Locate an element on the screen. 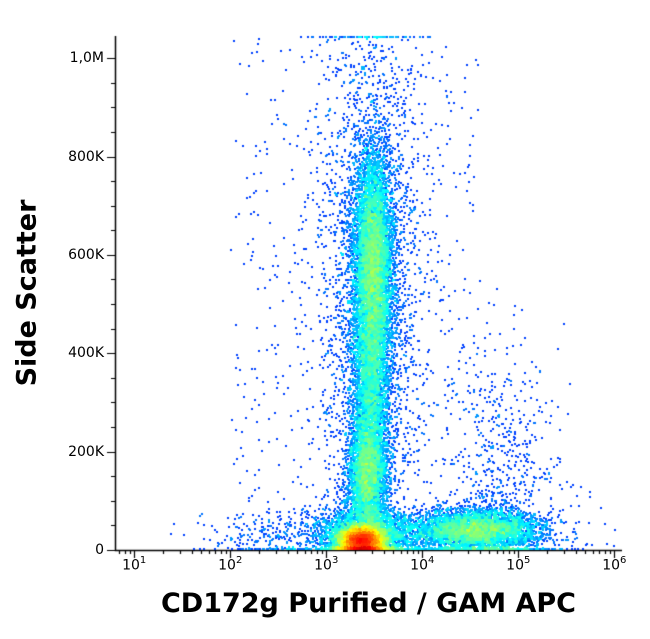 This screenshot has height=639, width=650. x-tick-label: 10⁴ is located at coordinates (422, 564).